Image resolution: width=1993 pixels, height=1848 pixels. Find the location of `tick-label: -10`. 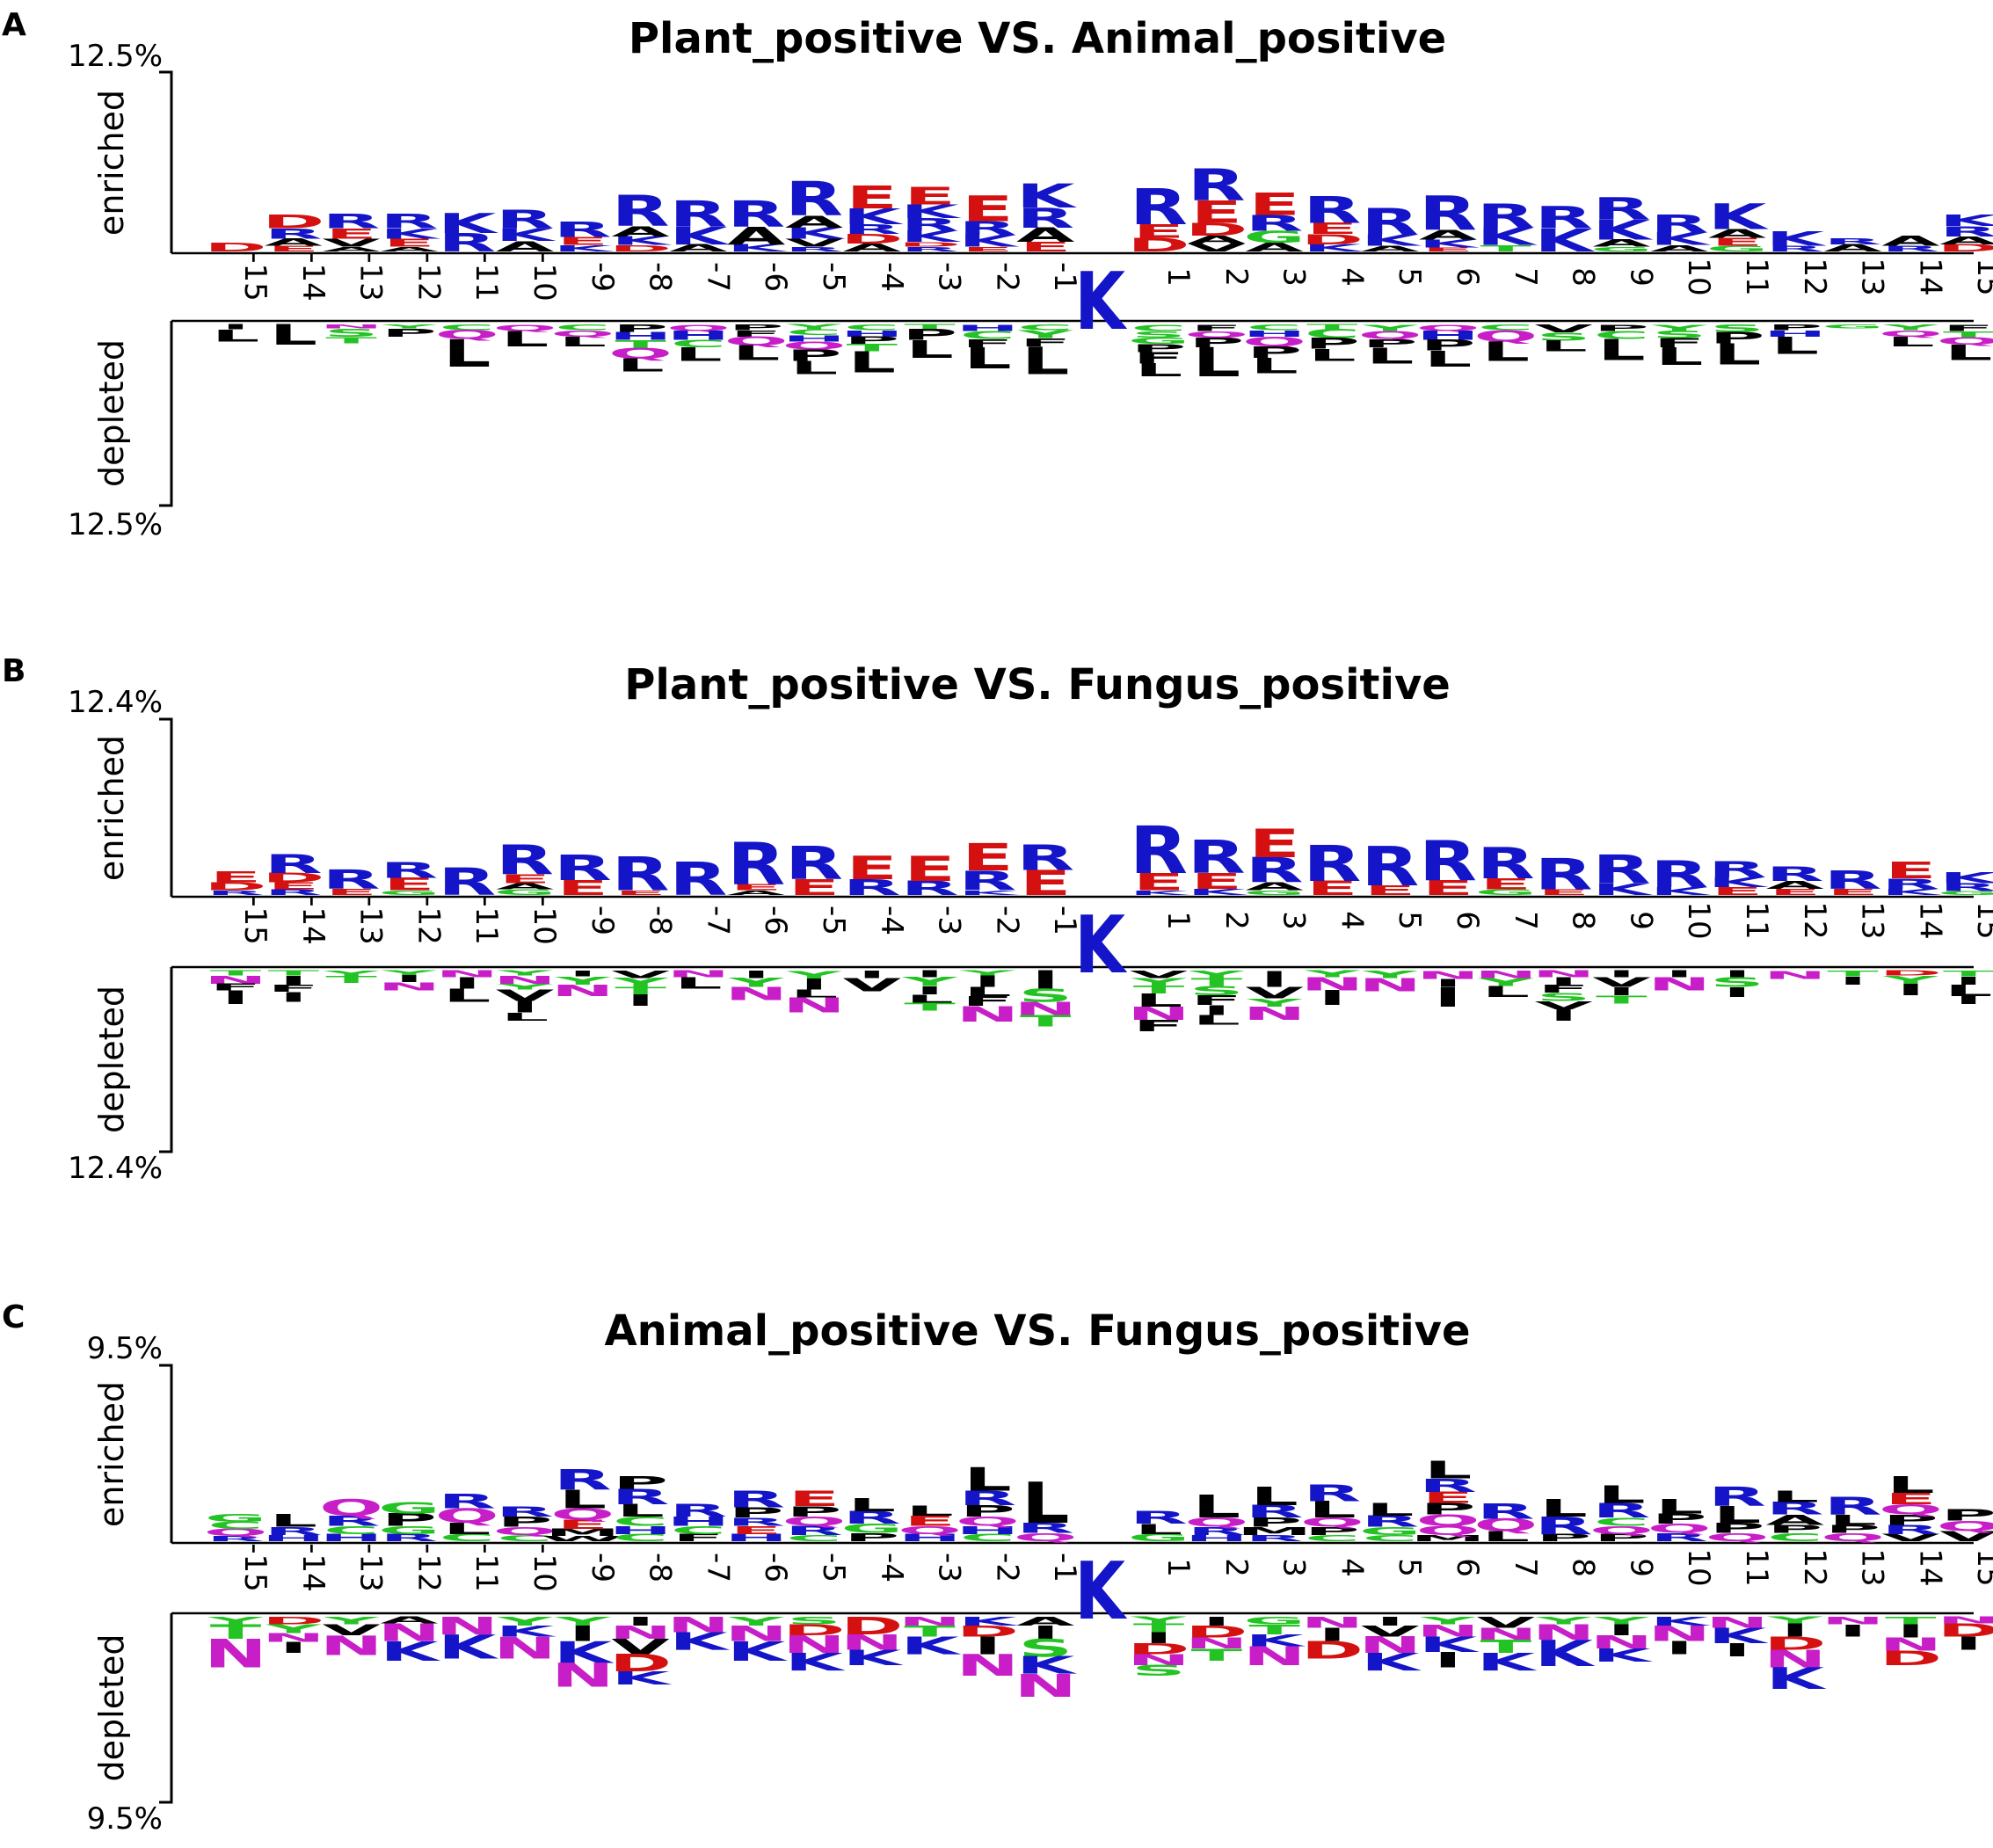

tick-label: -10 is located at coordinates (544, 1567).